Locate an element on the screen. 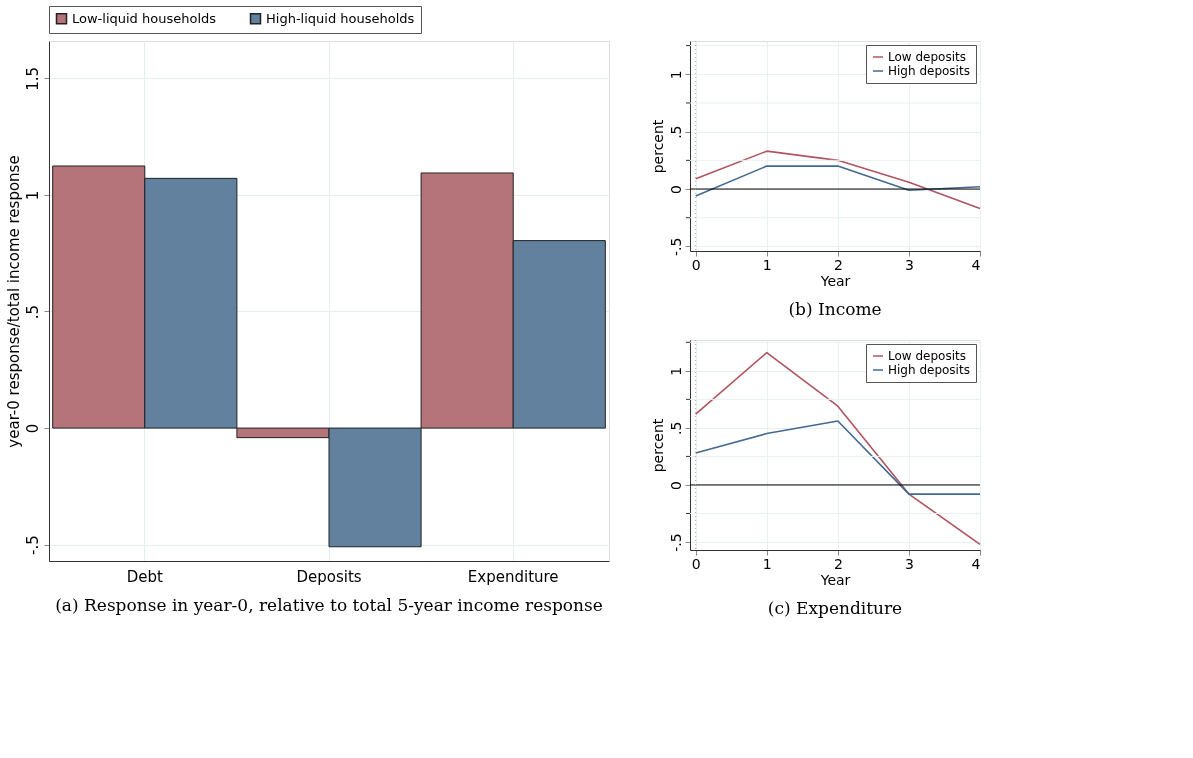 Image resolution: width=1193 pixels, height=758 pixels. y-axis-title: year-0 response/total income response is located at coordinates (13, 301).